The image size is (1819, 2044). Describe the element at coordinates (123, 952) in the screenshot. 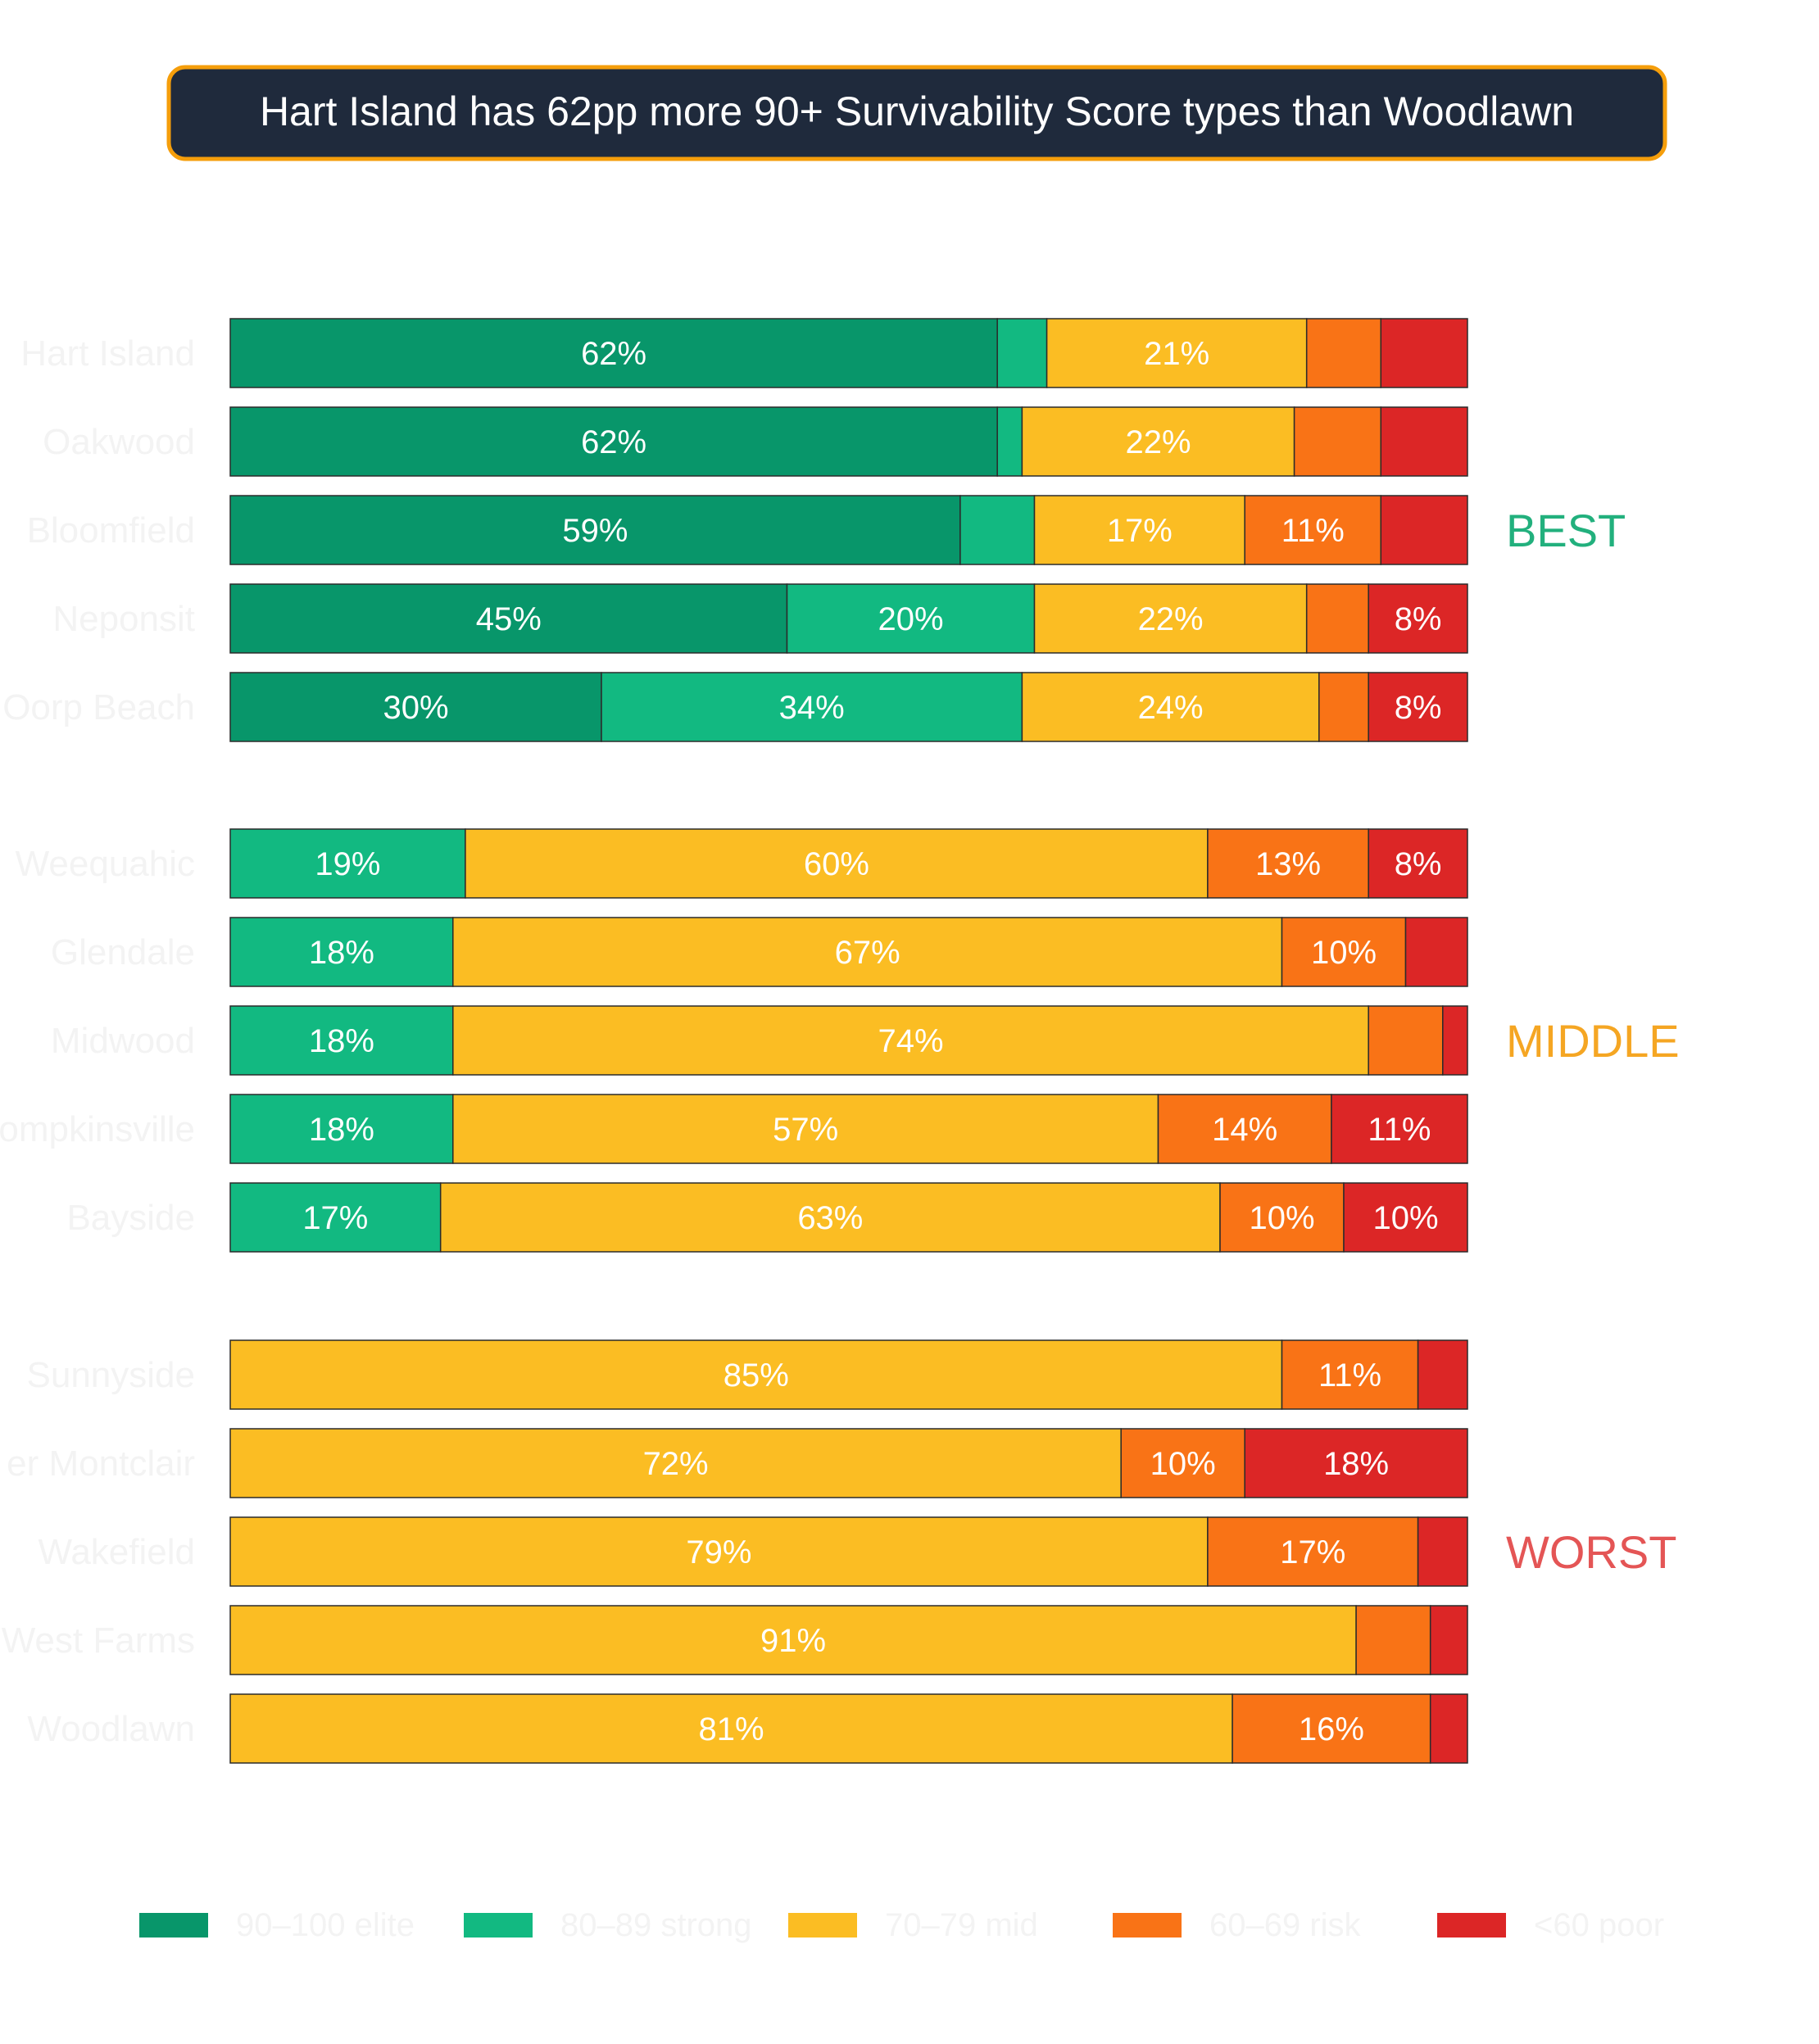

I see `category-label: Glendale` at that location.